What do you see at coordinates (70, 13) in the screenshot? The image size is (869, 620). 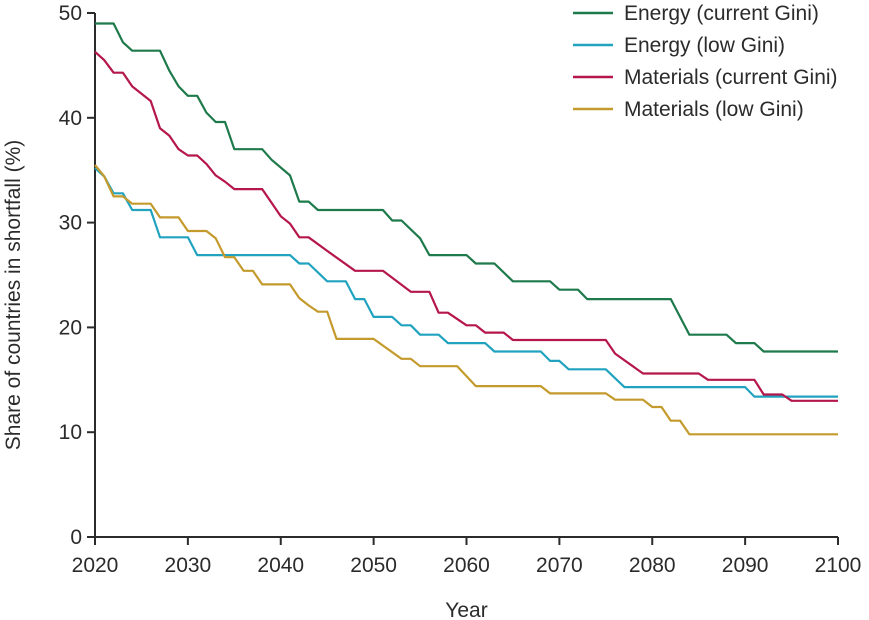 I see `y-tick-label: 50` at bounding box center [70, 13].